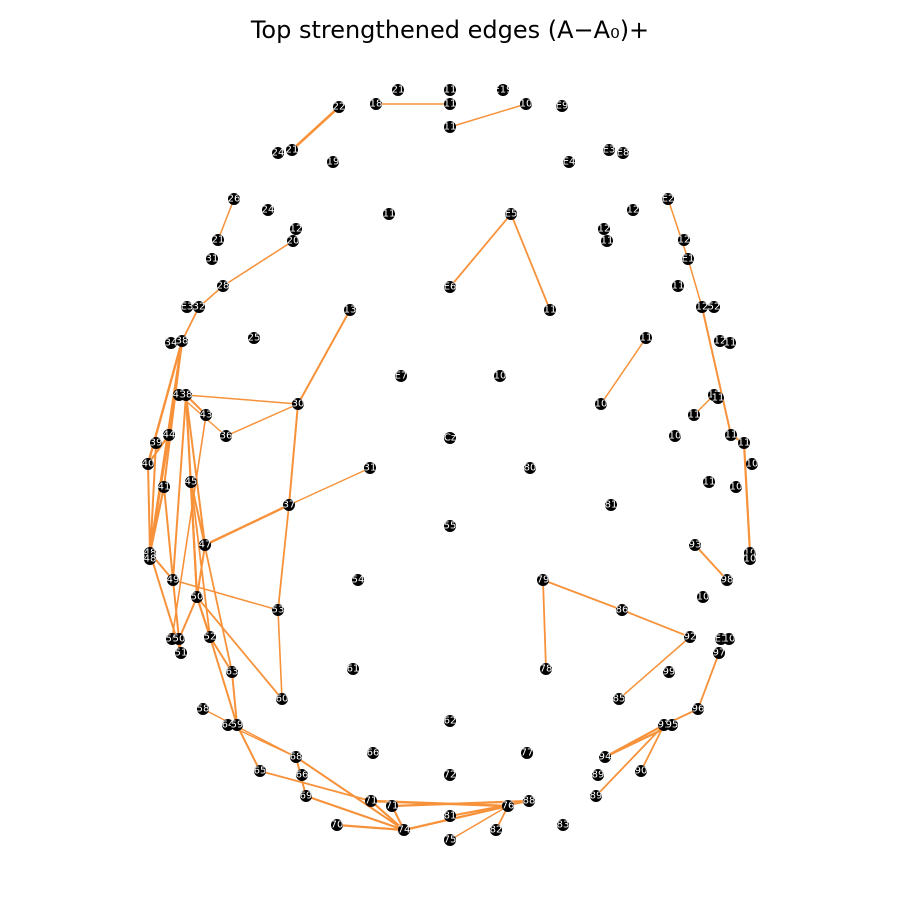 This screenshot has width=900, height=900. I want to click on node-n88: 50, so click(179, 639).